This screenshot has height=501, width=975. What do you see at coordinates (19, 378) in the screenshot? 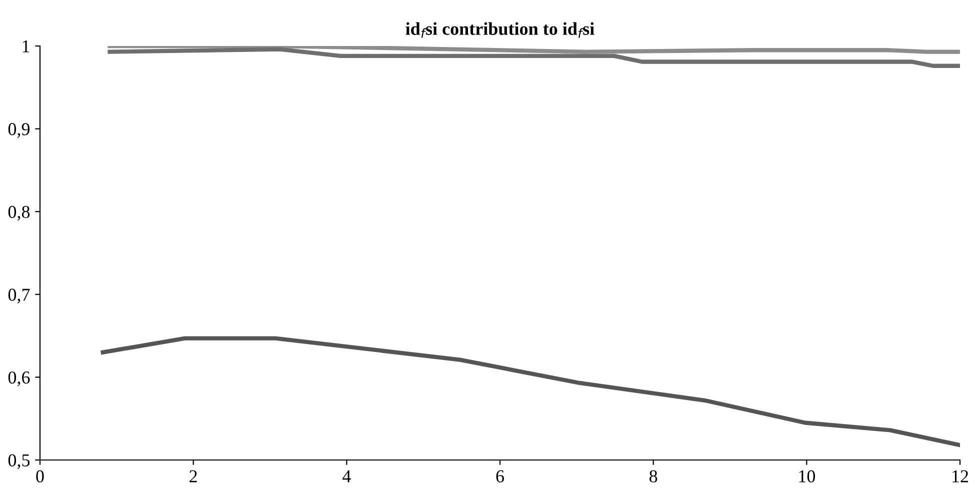
I see `y-tick-label: 0,6` at bounding box center [19, 378].